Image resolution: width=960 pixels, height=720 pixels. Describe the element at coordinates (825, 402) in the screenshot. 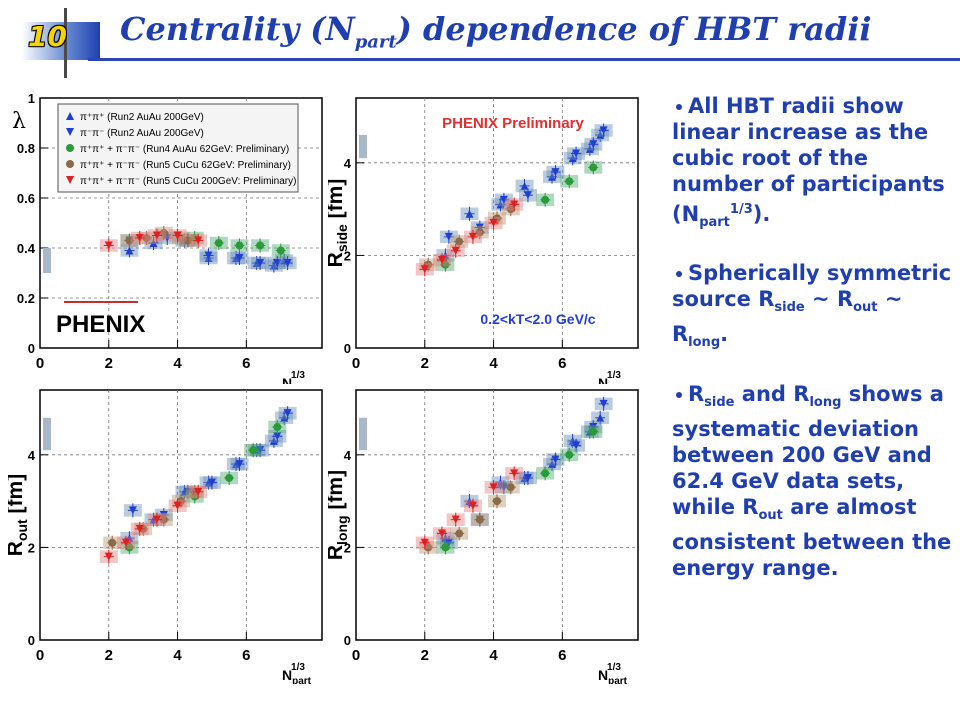

I see `bullet-3-sub-long: long` at that location.